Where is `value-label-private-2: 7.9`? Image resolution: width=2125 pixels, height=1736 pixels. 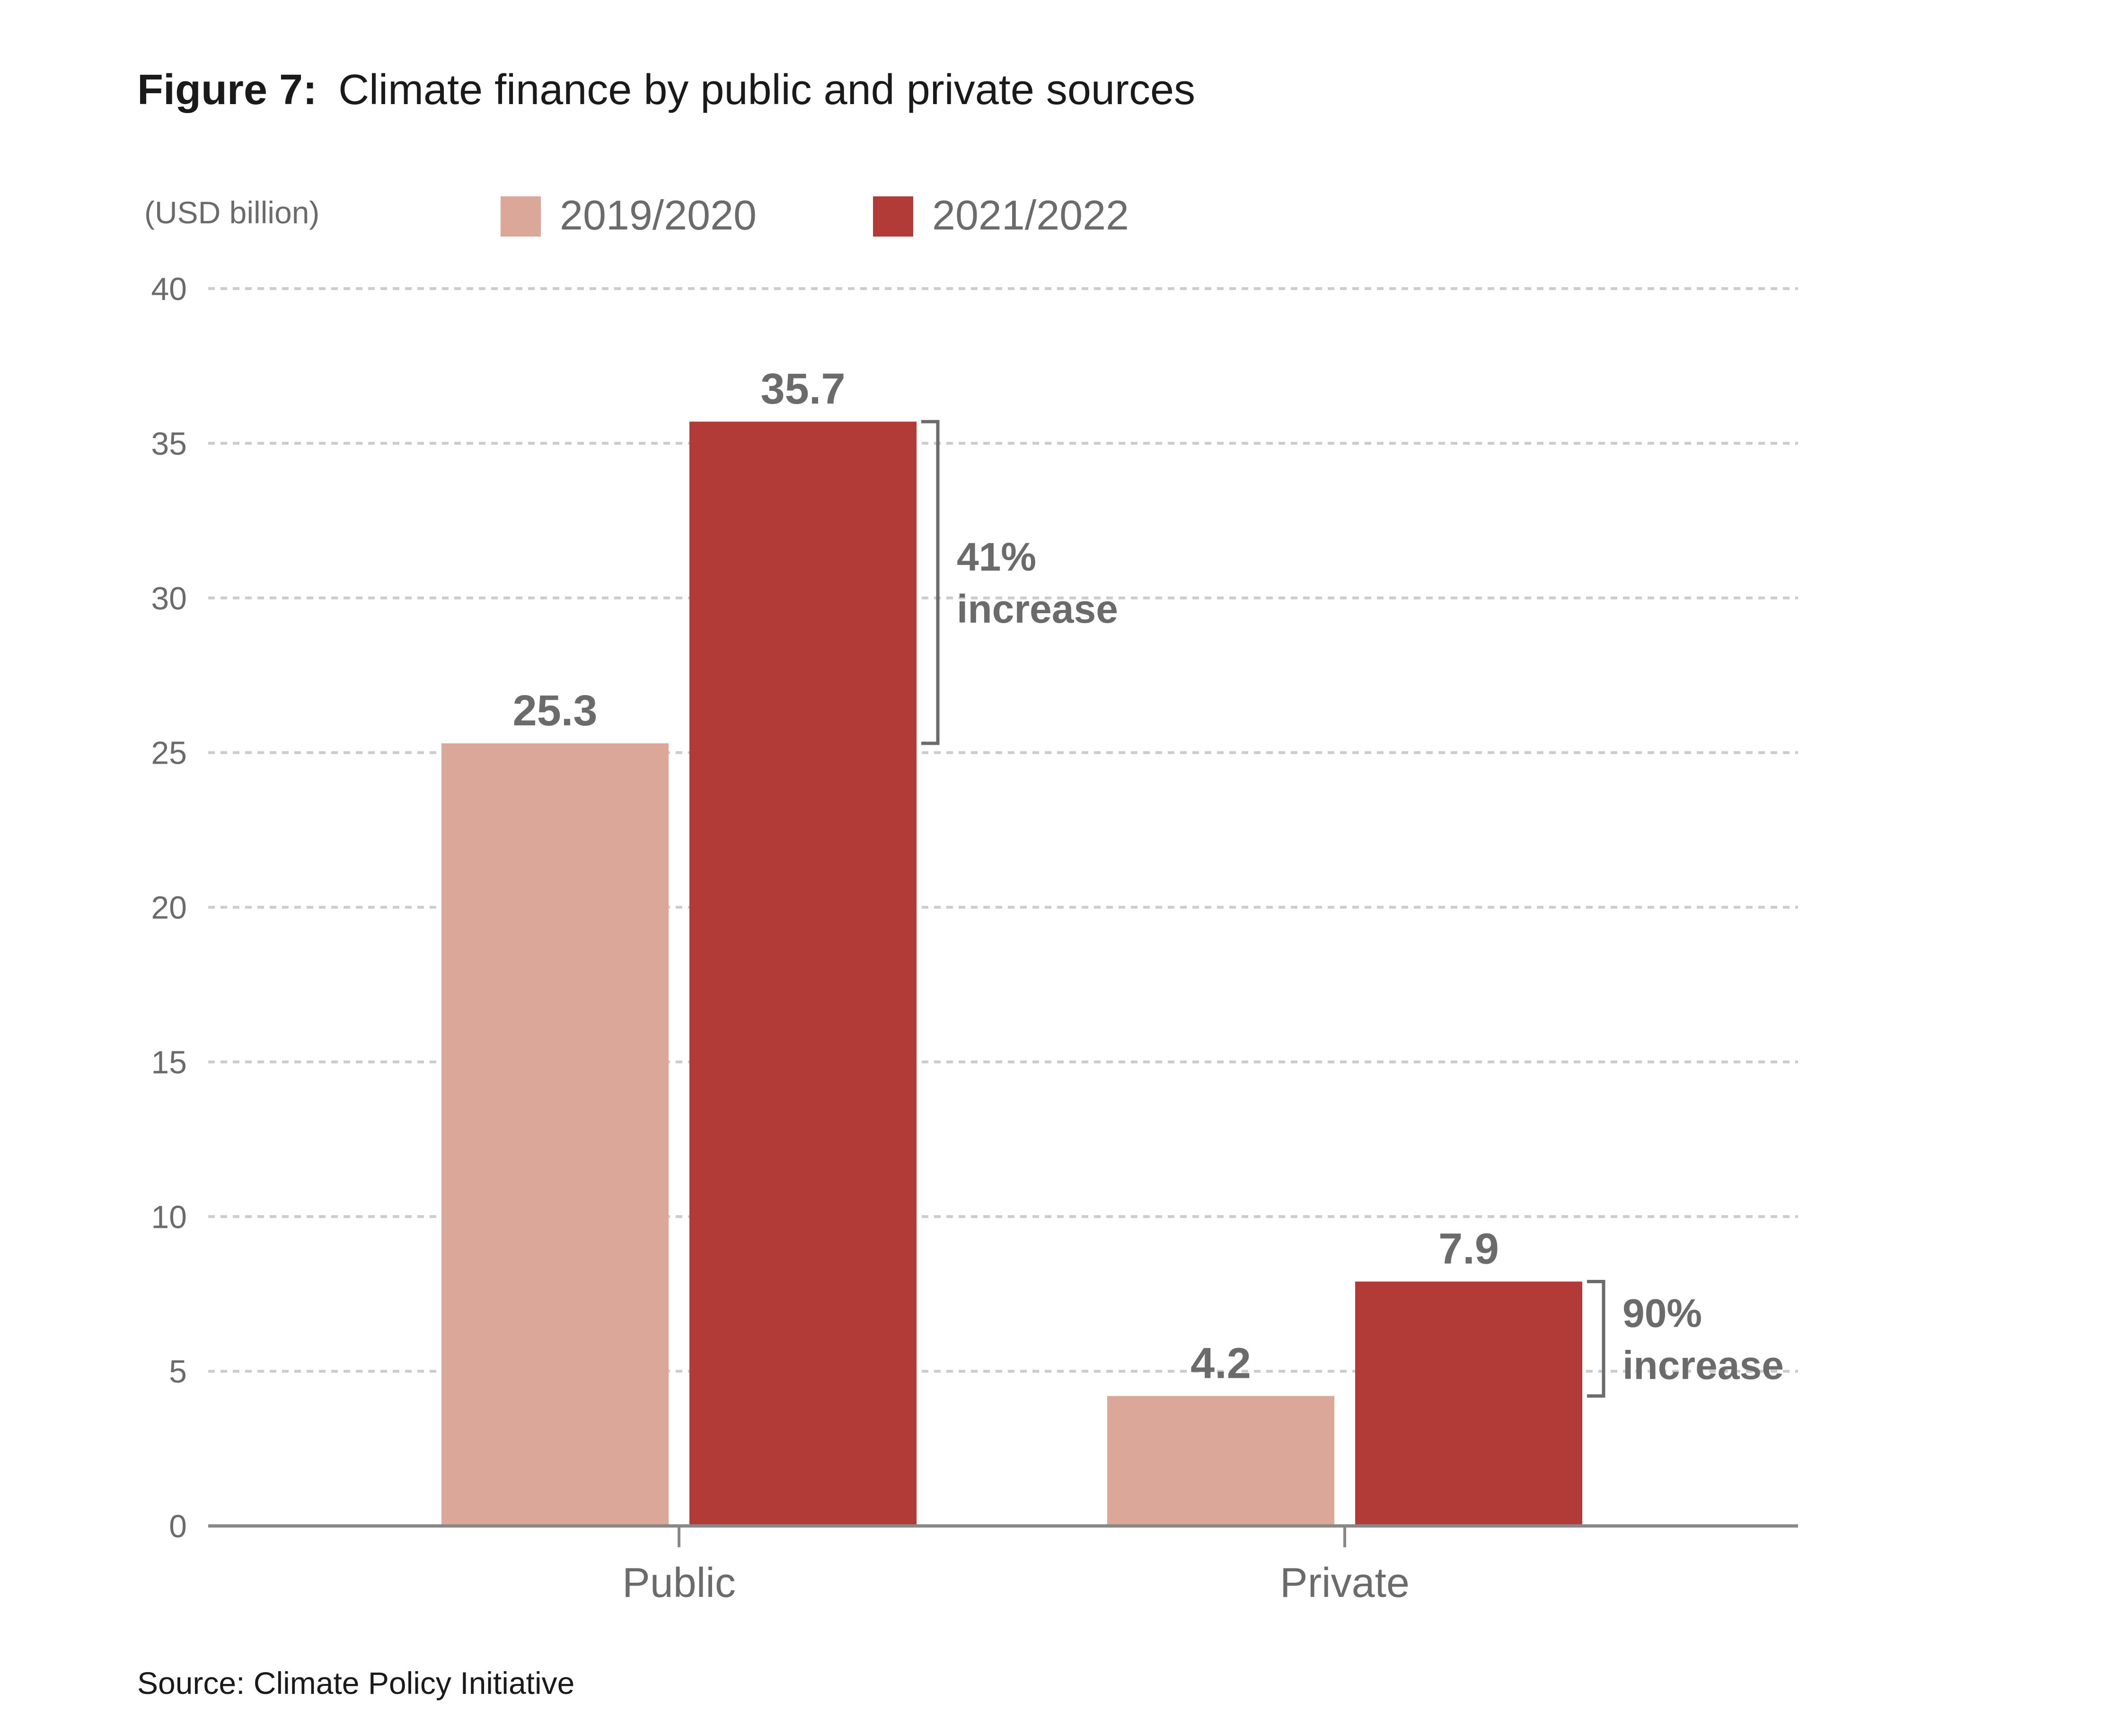
value-label-private-2: 7.9 is located at coordinates (1468, 1249).